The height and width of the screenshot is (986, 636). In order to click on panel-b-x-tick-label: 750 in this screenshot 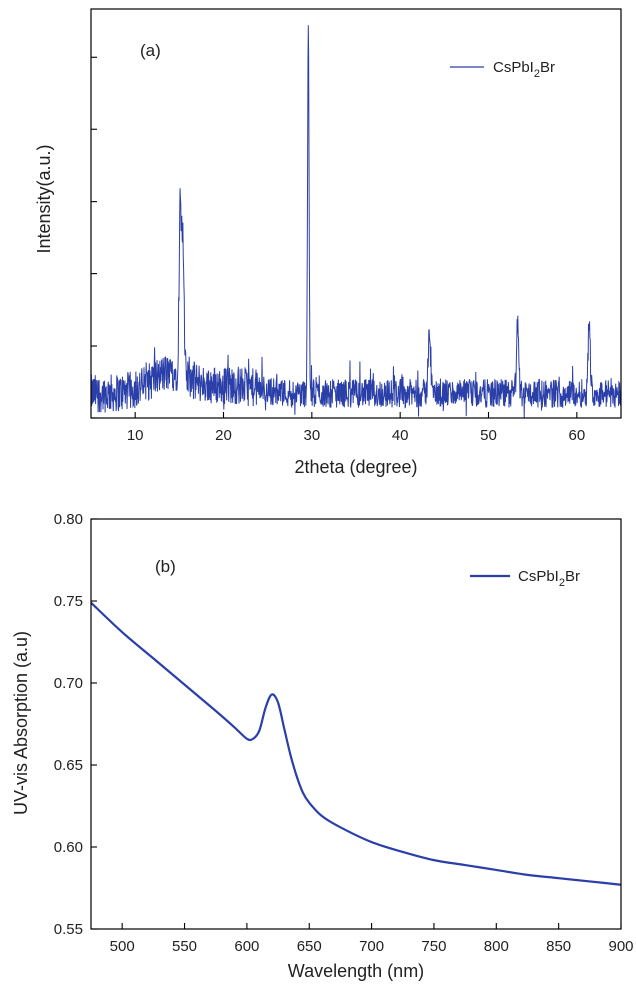, I will do `click(433, 946)`.